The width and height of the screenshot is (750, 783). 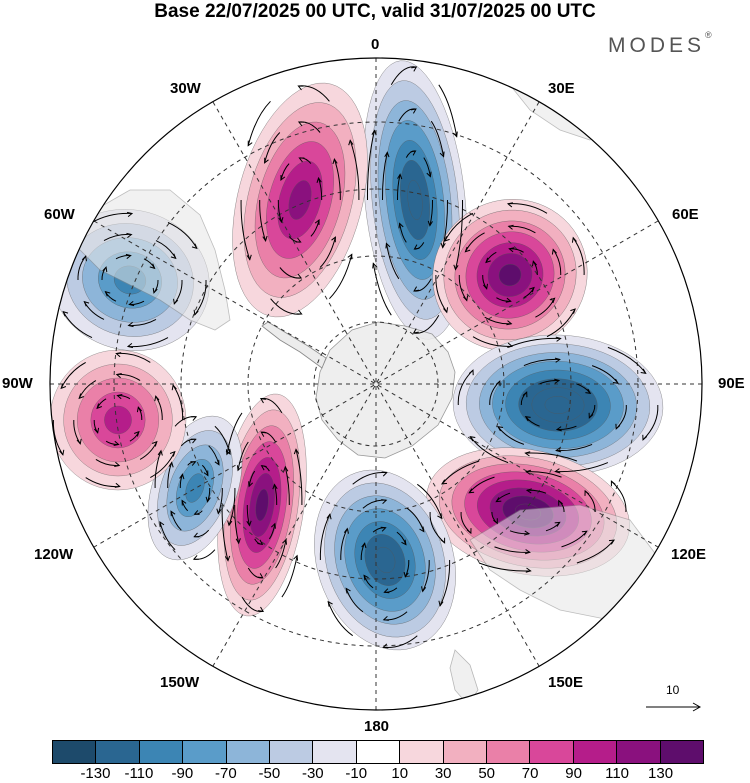 I want to click on colorbar-tick-label: -110, so click(x=139, y=773).